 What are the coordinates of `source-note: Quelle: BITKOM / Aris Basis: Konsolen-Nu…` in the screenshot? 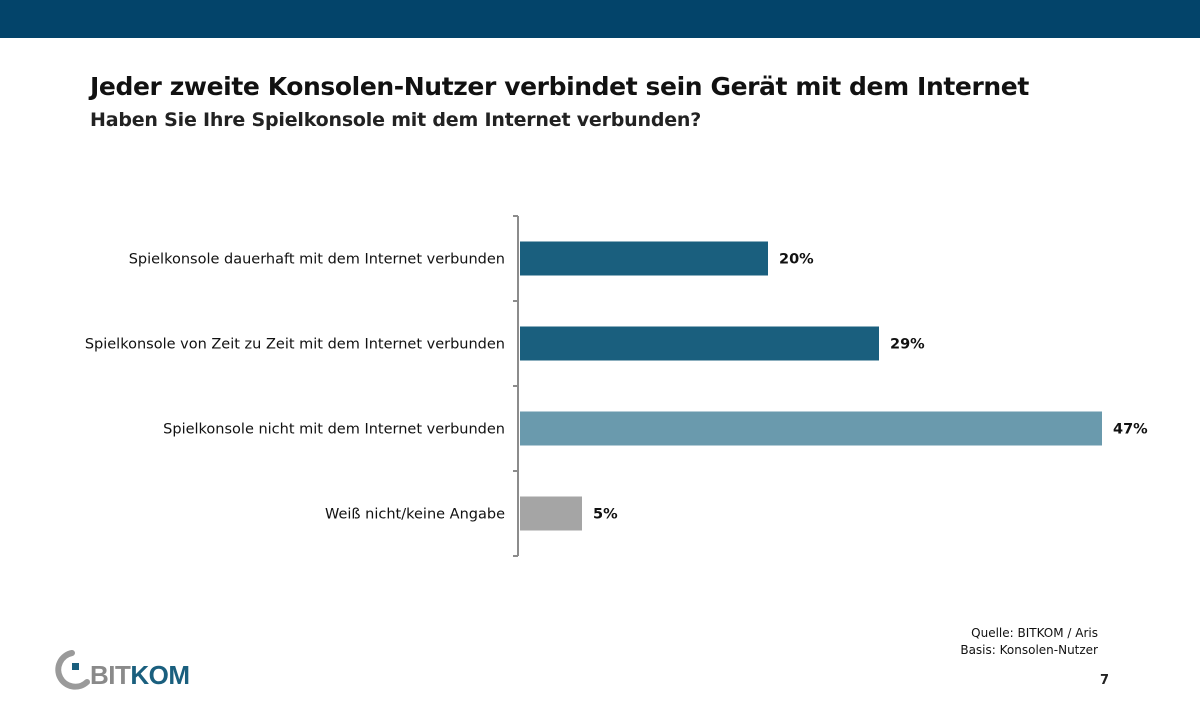 It's located at (1029, 642).